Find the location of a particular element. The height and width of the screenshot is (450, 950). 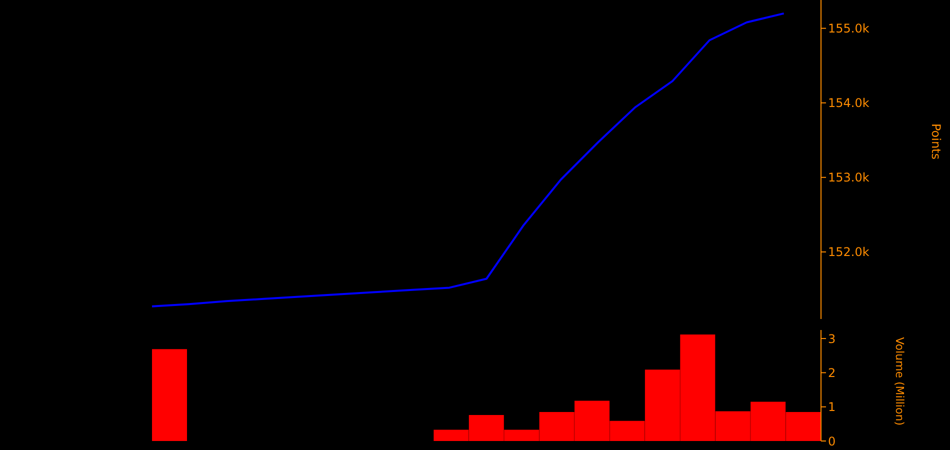

y-axis-title: Points is located at coordinates (935, 141).